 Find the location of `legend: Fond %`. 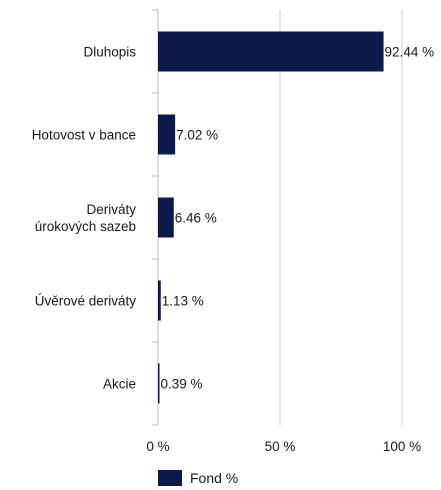

legend: Fond % is located at coordinates (198, 478).